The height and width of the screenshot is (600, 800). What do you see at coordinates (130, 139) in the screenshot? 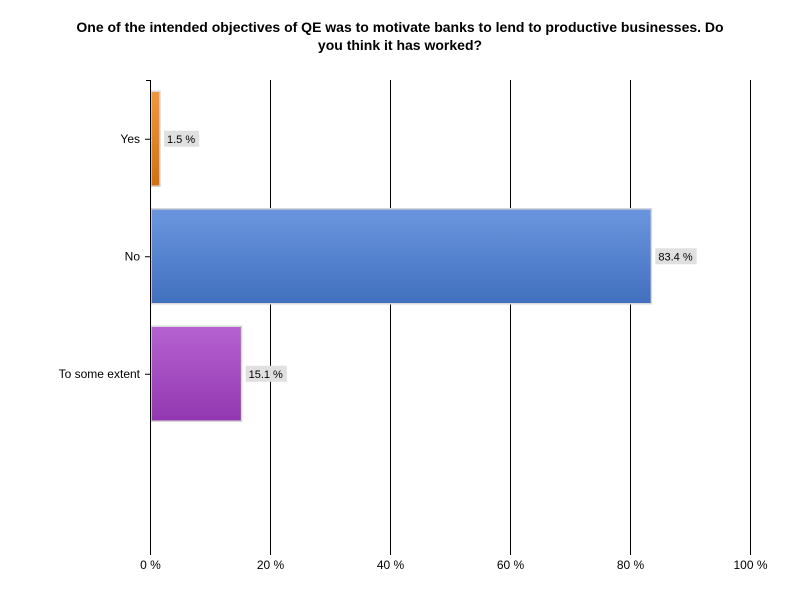
I see `category-label: Yes` at bounding box center [130, 139].